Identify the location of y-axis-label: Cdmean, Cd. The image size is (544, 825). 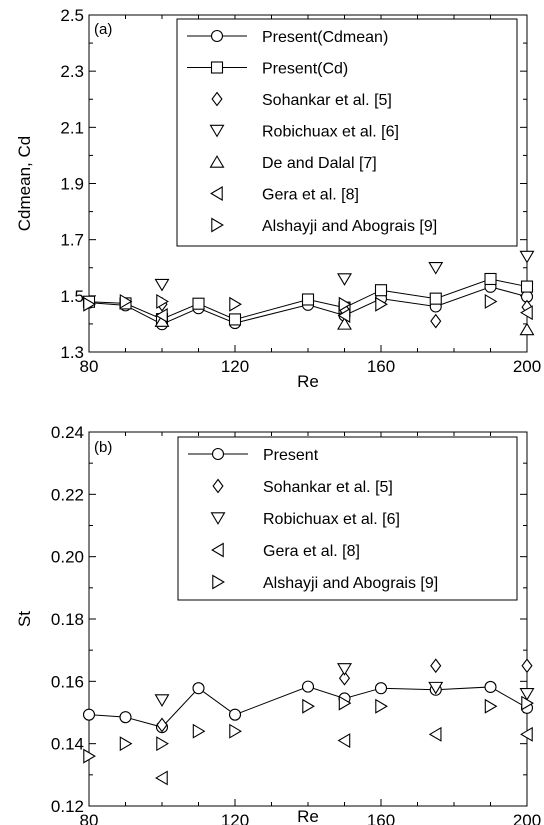
(24, 183).